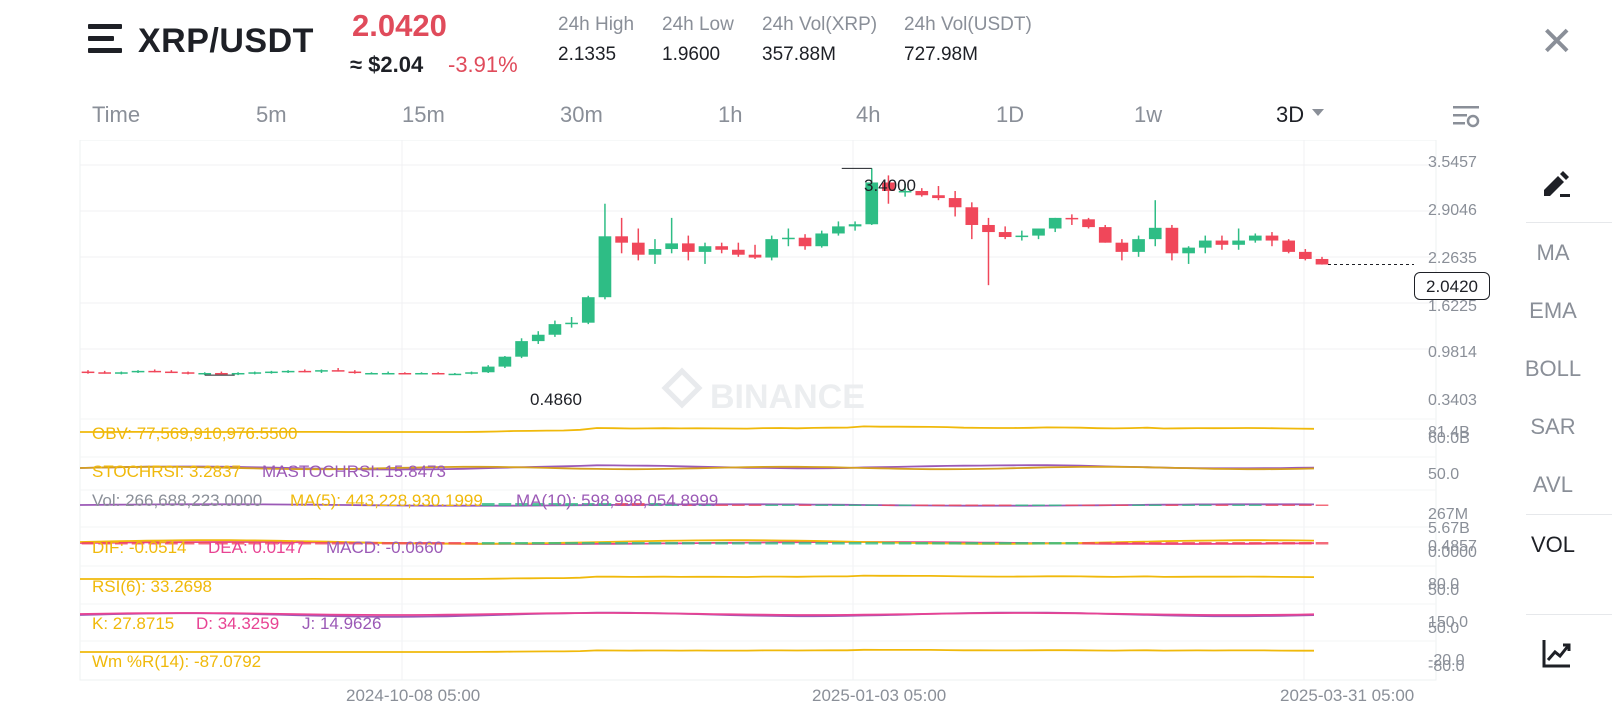 This screenshot has width=1612, height=720. What do you see at coordinates (691, 54) in the screenshot?
I see `stat-value-24h-low: 1.9600` at bounding box center [691, 54].